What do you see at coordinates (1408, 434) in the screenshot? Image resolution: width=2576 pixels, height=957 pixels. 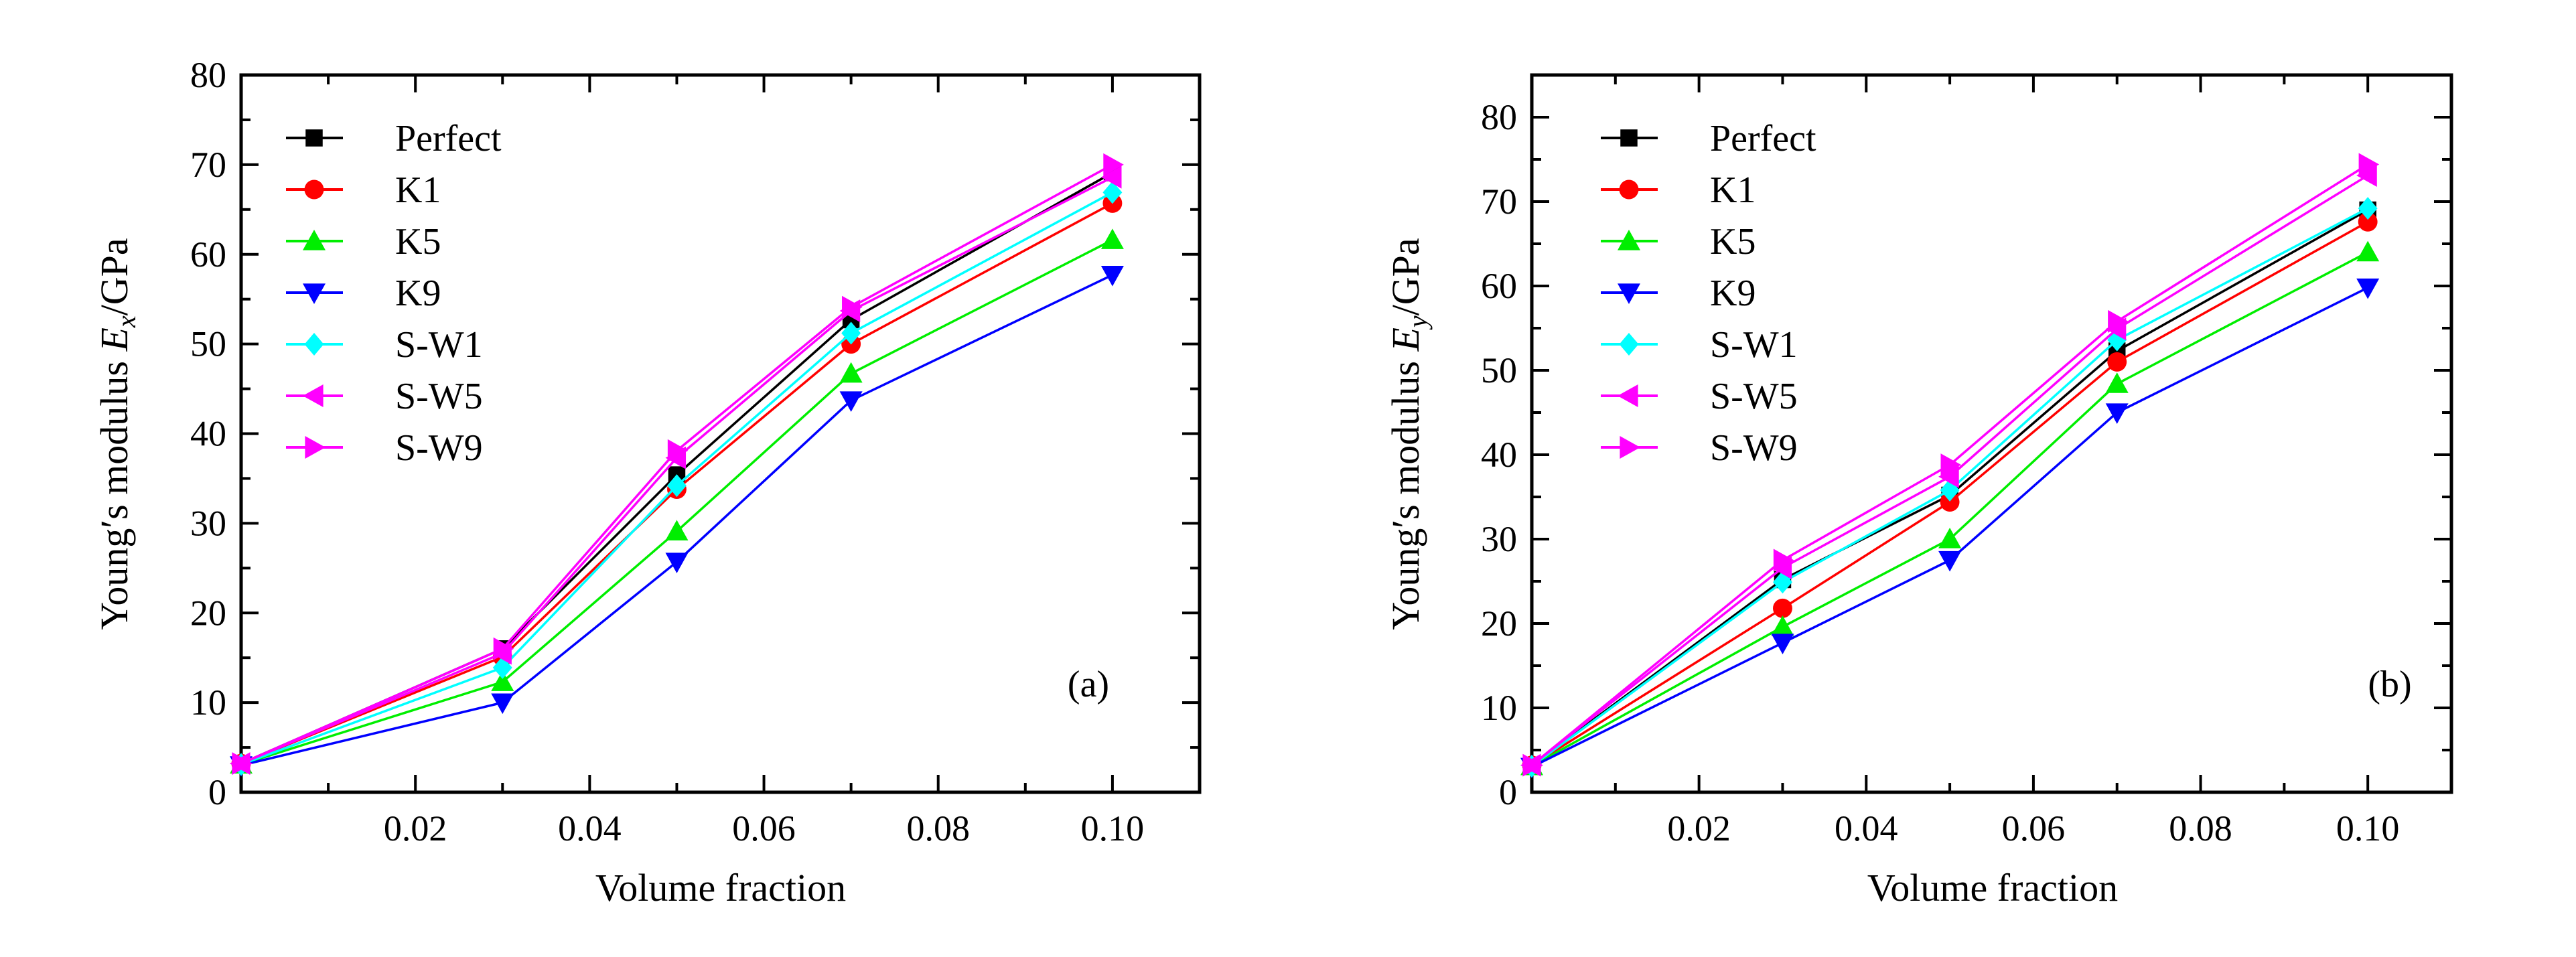 I see `y-axis-label: Young′s modulus Ey/GPa` at bounding box center [1408, 434].